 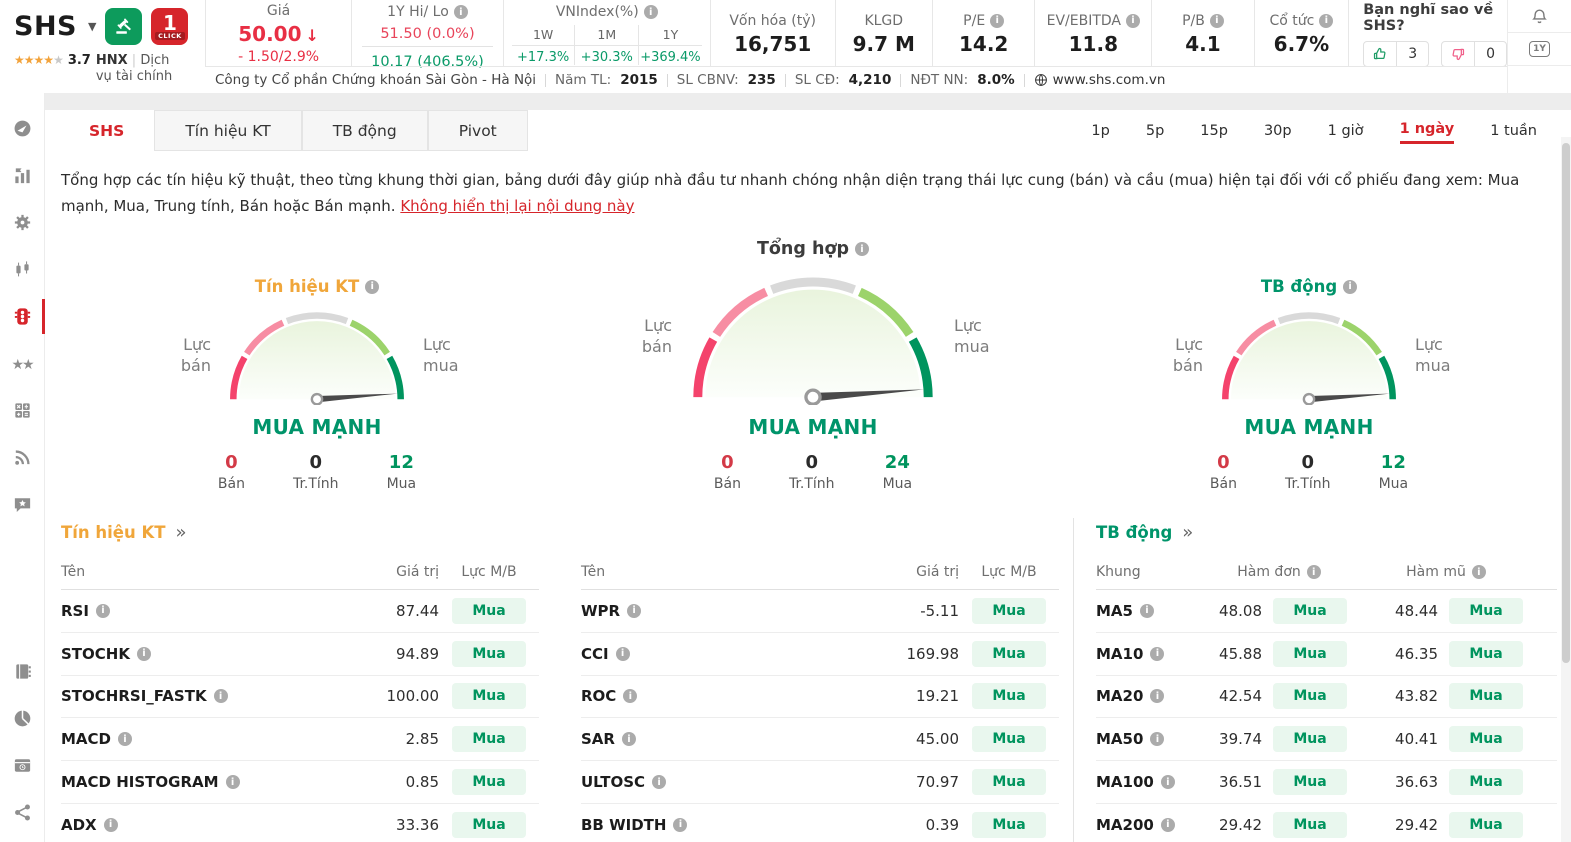 I want to click on click-logo-icon: 1 CLICK, so click(x=170, y=26).